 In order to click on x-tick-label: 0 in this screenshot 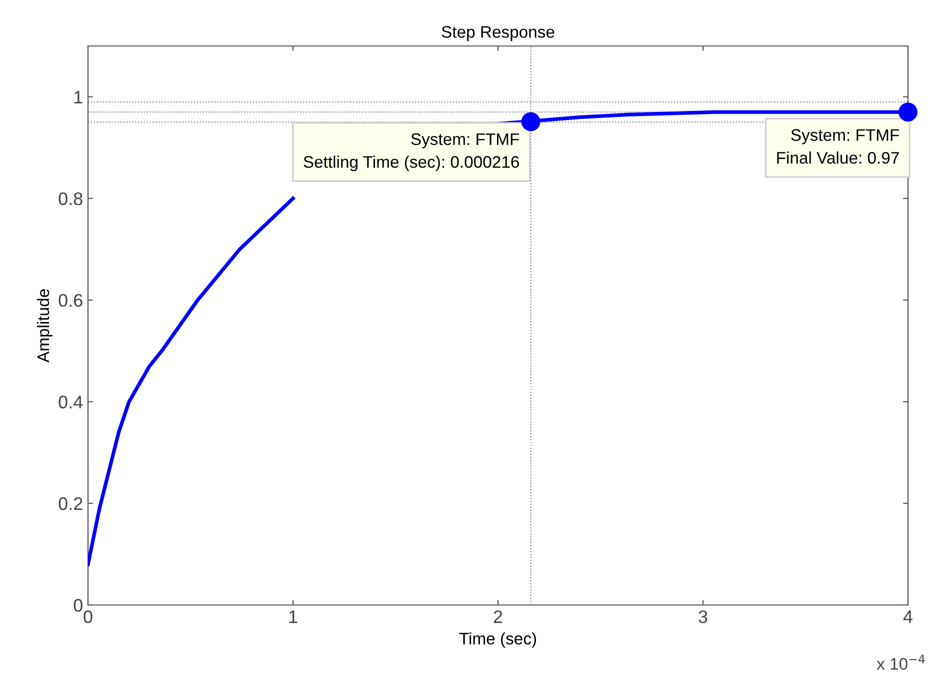, I will do `click(88, 617)`.